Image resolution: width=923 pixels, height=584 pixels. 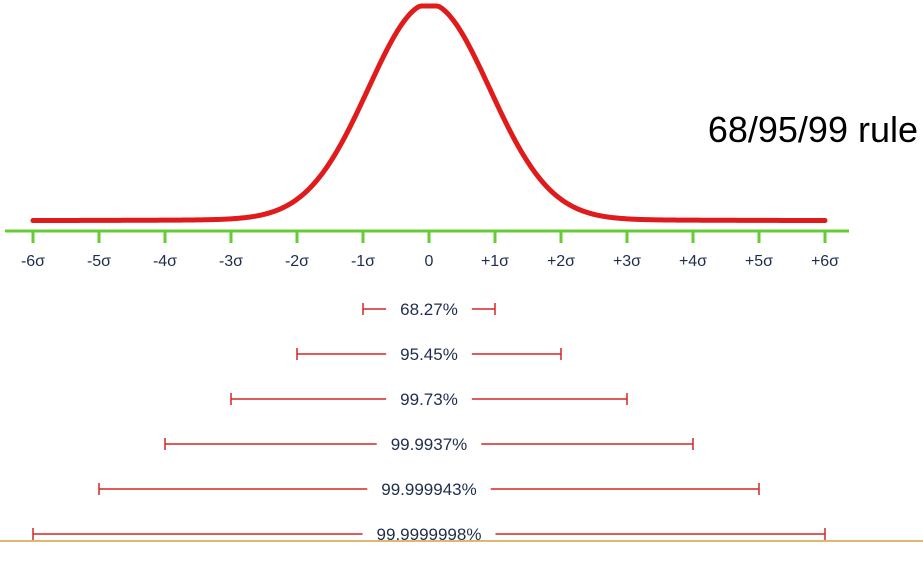 What do you see at coordinates (693, 261) in the screenshot?
I see `tick-label: +4σ` at bounding box center [693, 261].